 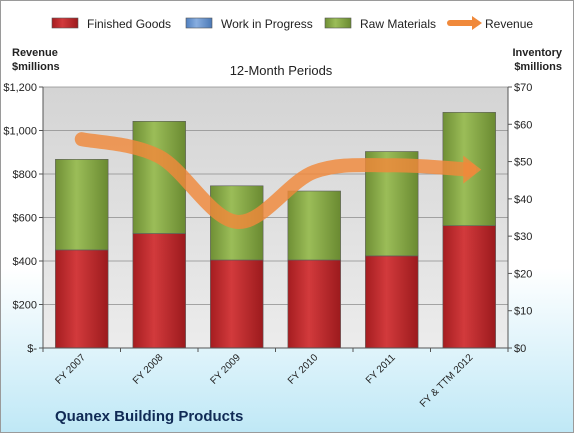 What do you see at coordinates (129, 24) in the screenshot?
I see `legend-label-finished-goods: Finished Goods` at bounding box center [129, 24].